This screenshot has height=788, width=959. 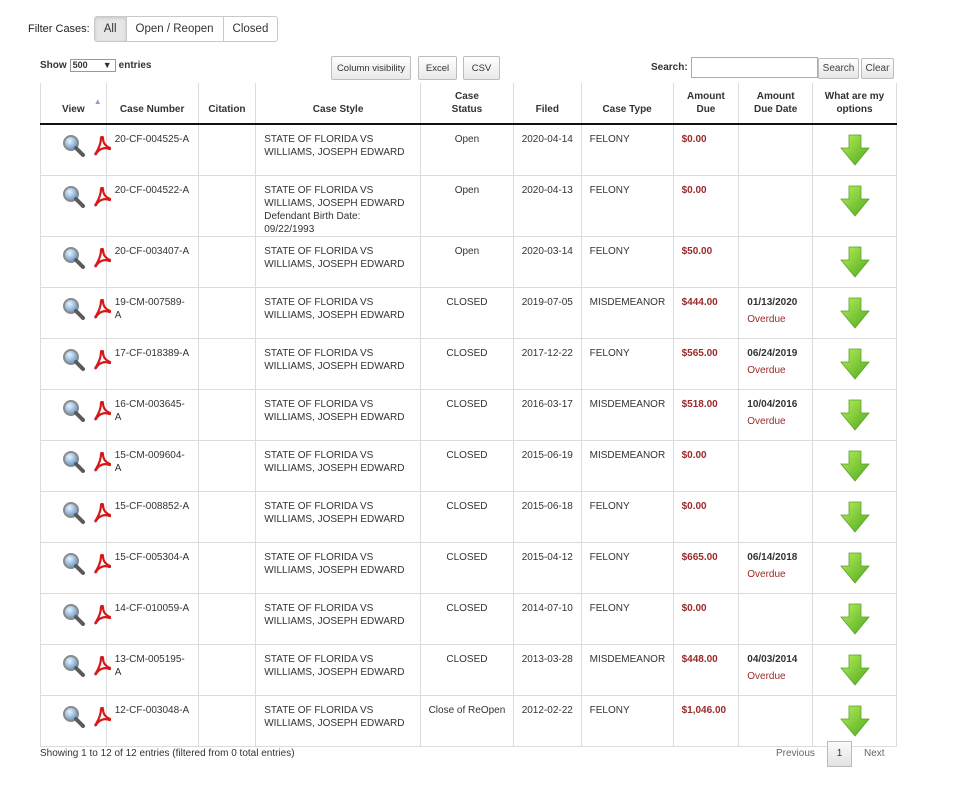 What do you see at coordinates (754, 67) in the screenshot?
I see `search-input` at bounding box center [754, 67].